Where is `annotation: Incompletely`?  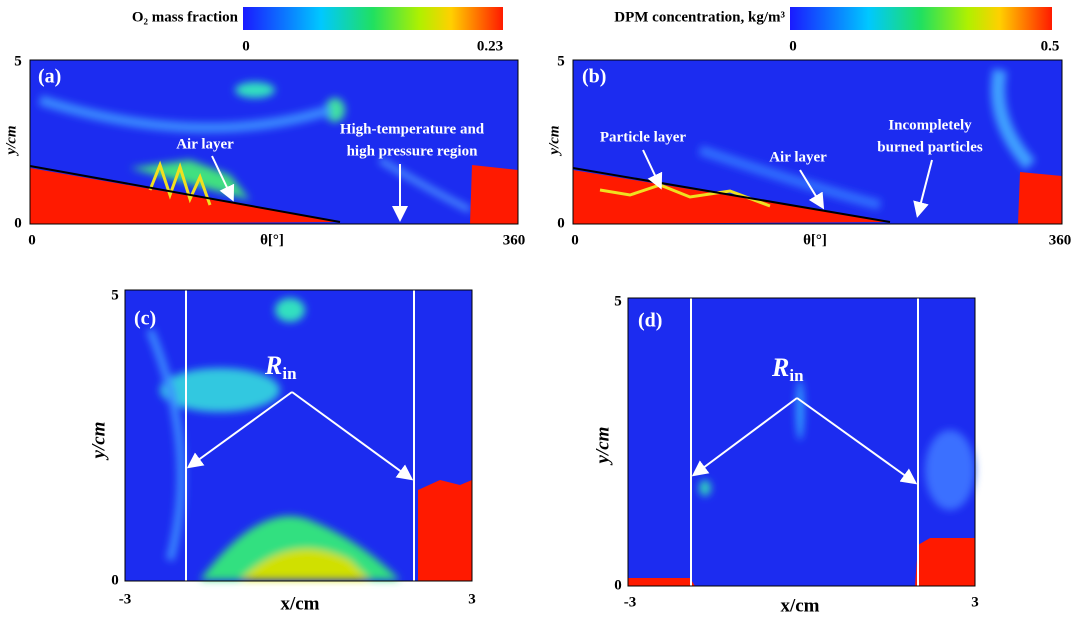
annotation: Incompletely is located at coordinates (930, 125).